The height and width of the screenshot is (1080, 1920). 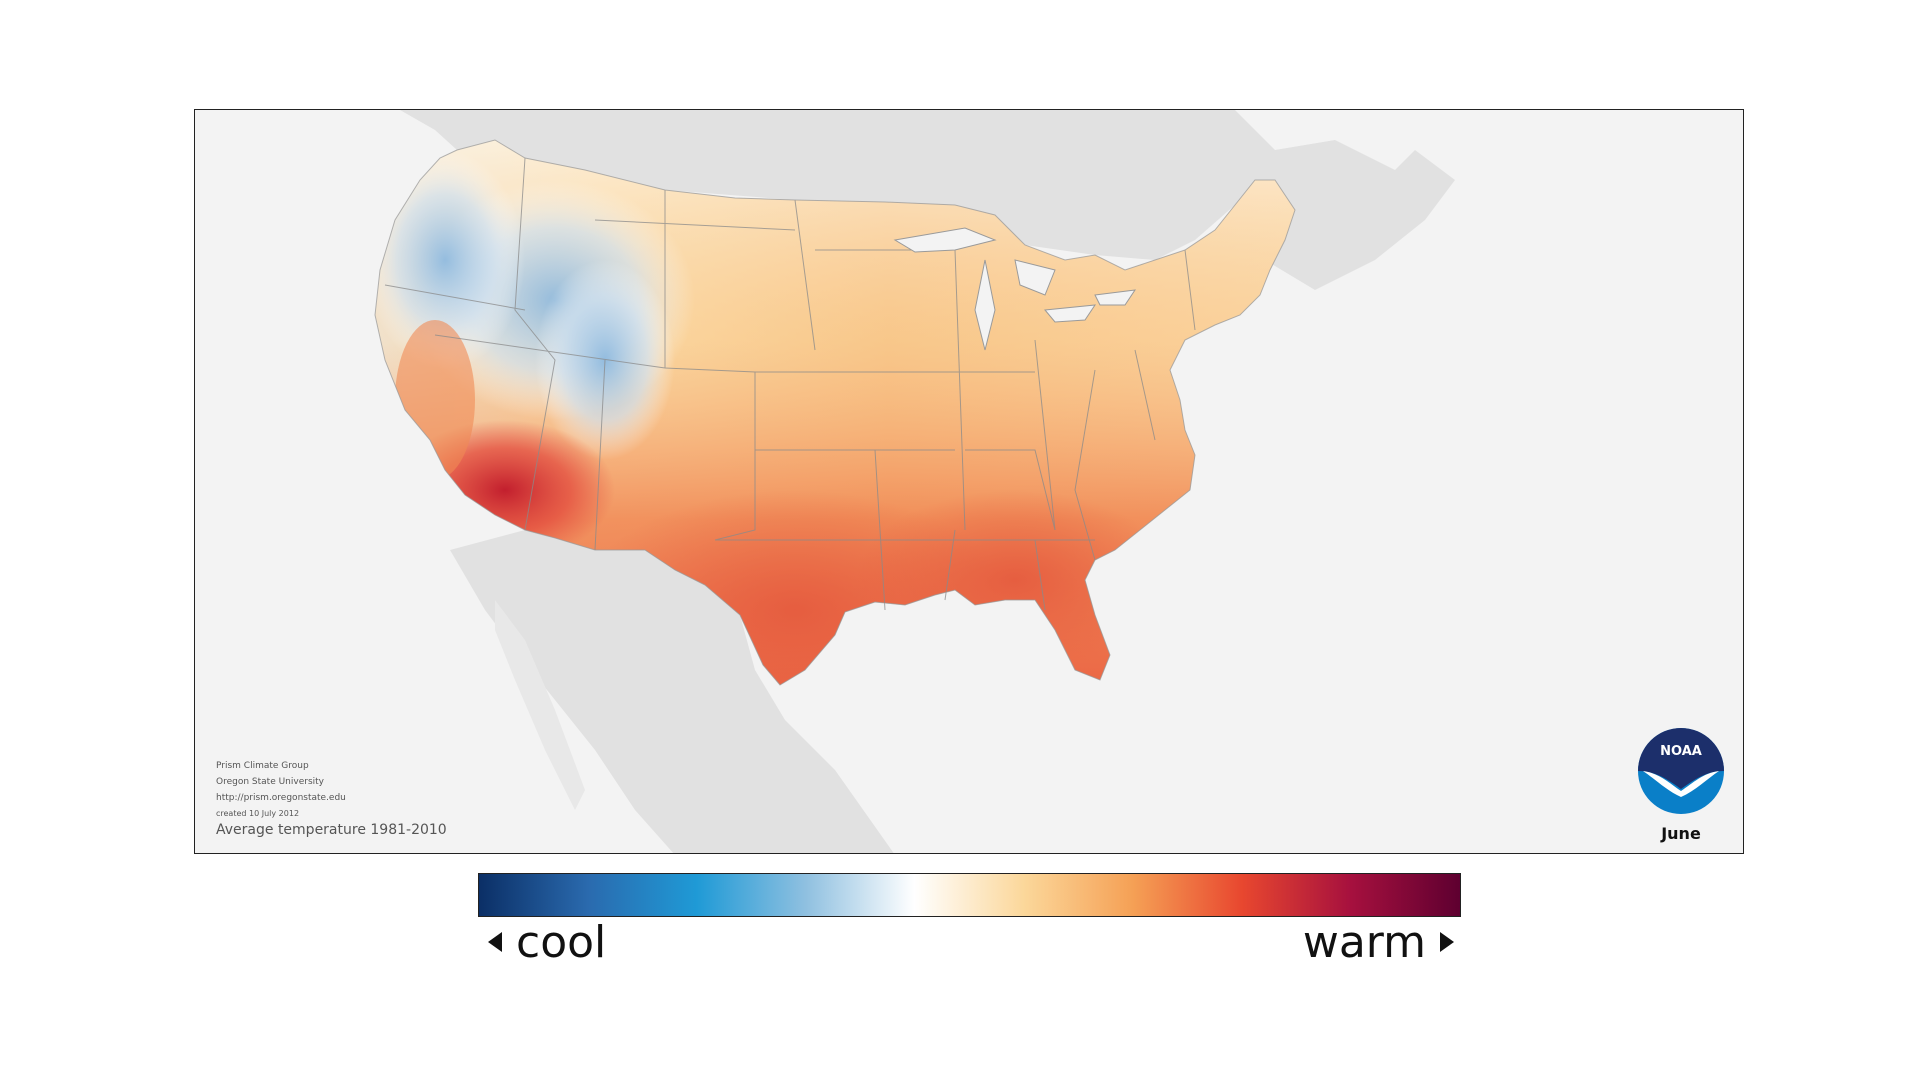 I want to click on credit-line: http://prism.oregonstate.edu, so click(x=281, y=798).